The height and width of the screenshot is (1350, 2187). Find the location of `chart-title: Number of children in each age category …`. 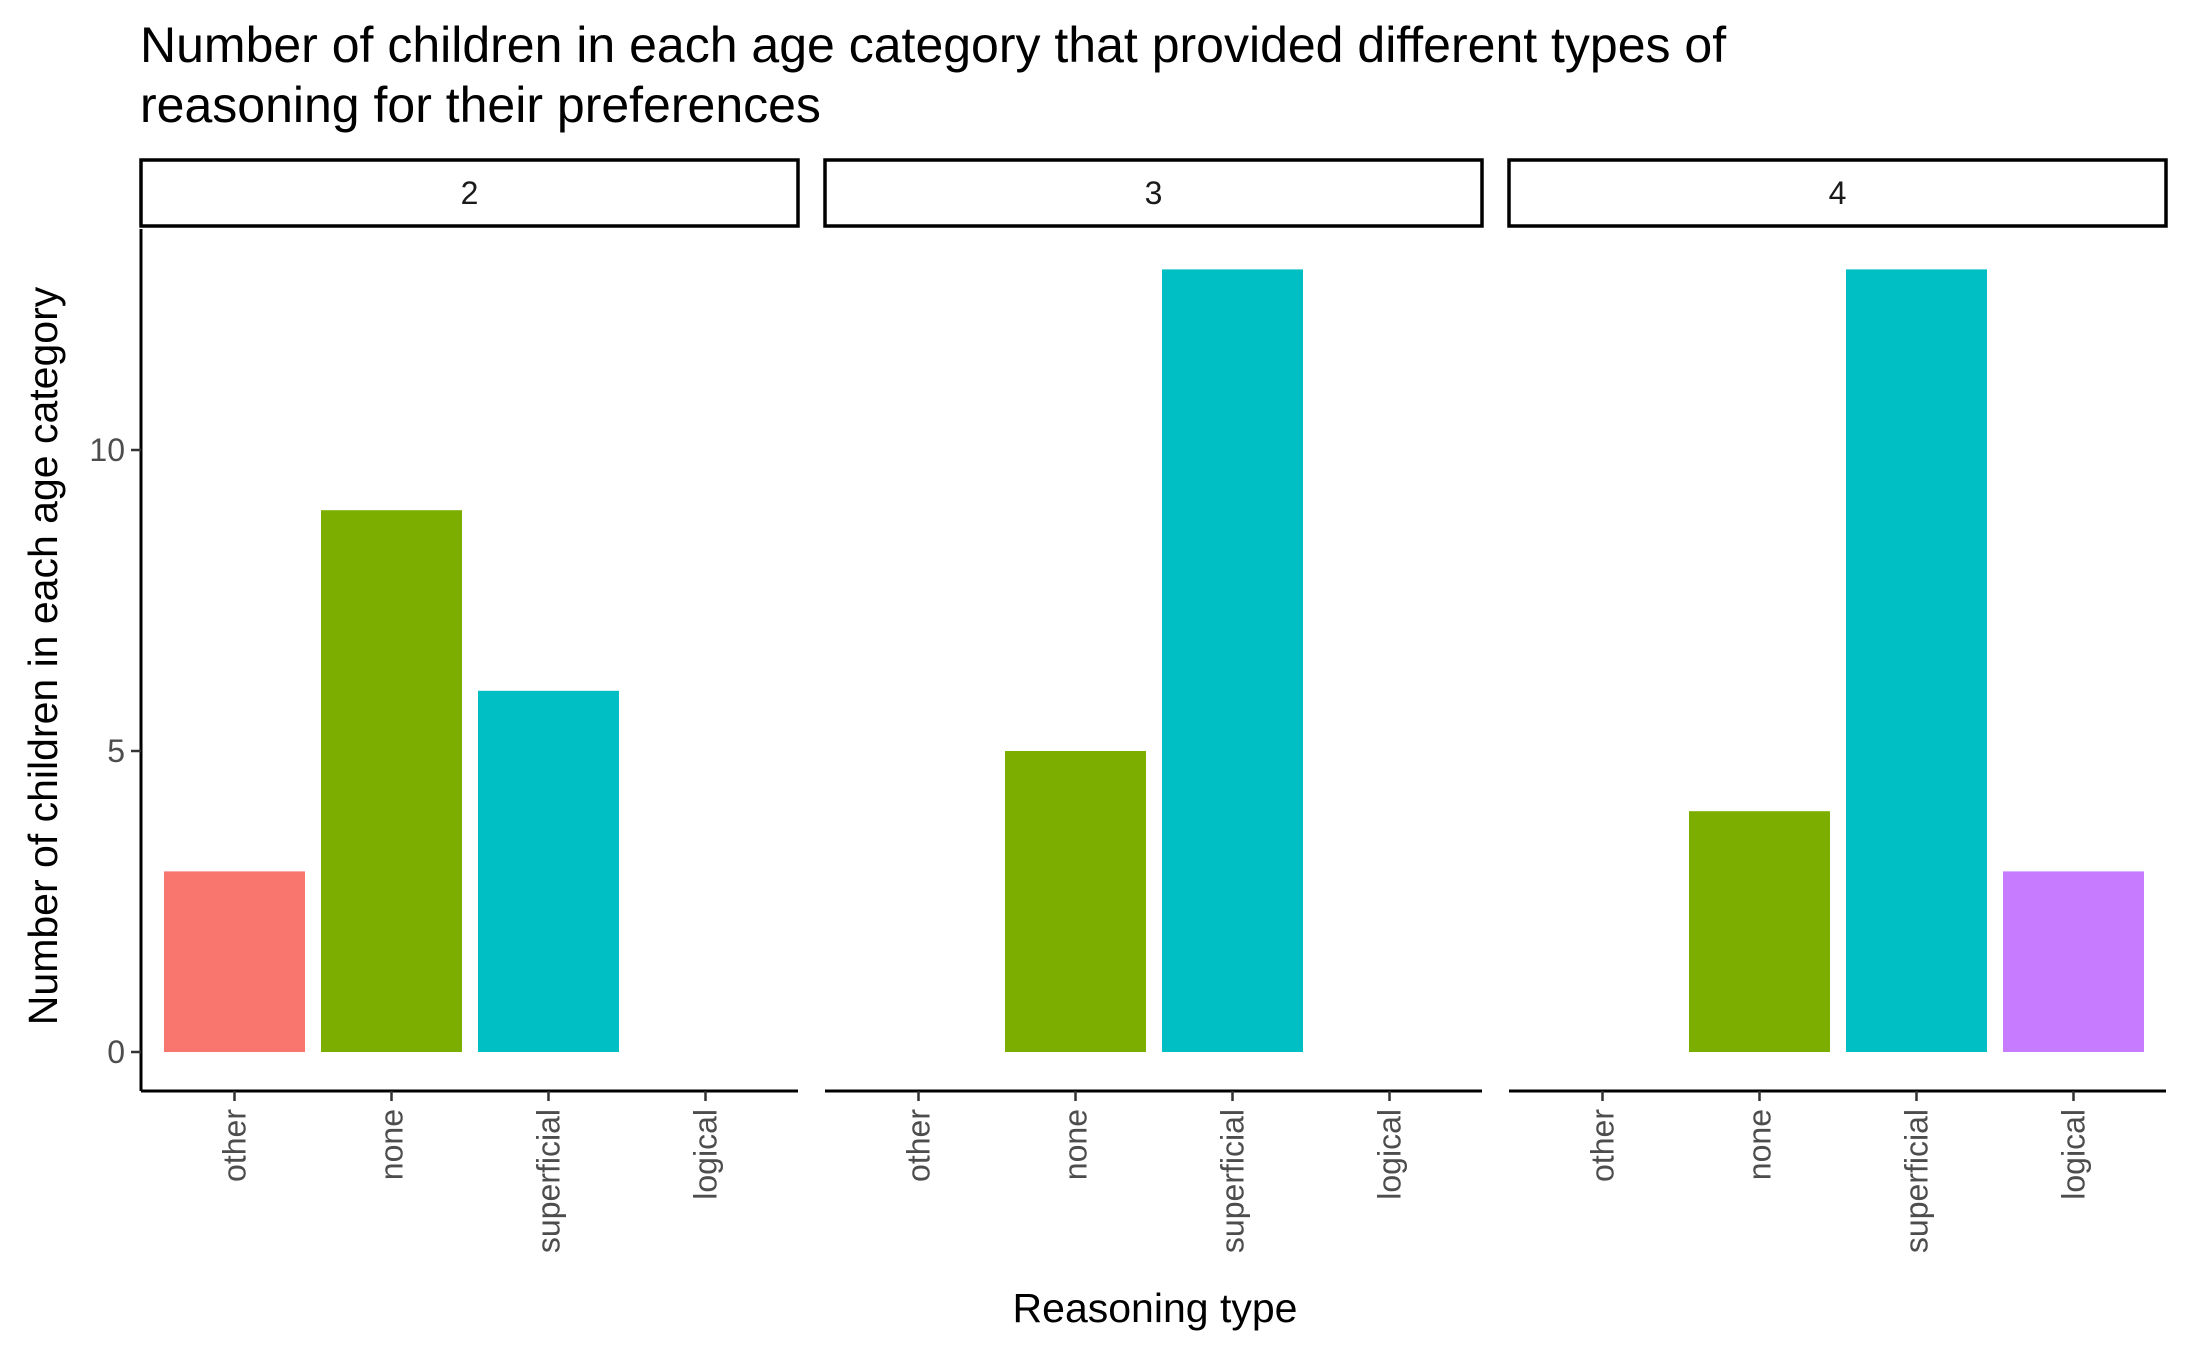

chart-title: Number of children in each age category … is located at coordinates (933, 75).